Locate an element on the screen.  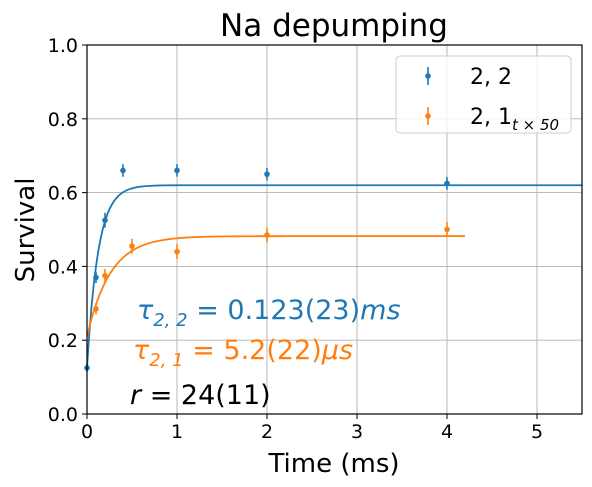
legend-box is located at coordinates (483, 94).